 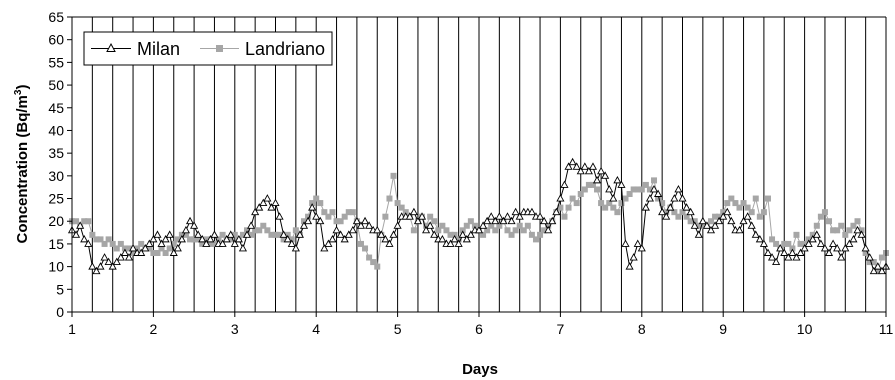 What do you see at coordinates (111, 47) in the screenshot?
I see `legend-milan-triangle-marker` at bounding box center [111, 47].